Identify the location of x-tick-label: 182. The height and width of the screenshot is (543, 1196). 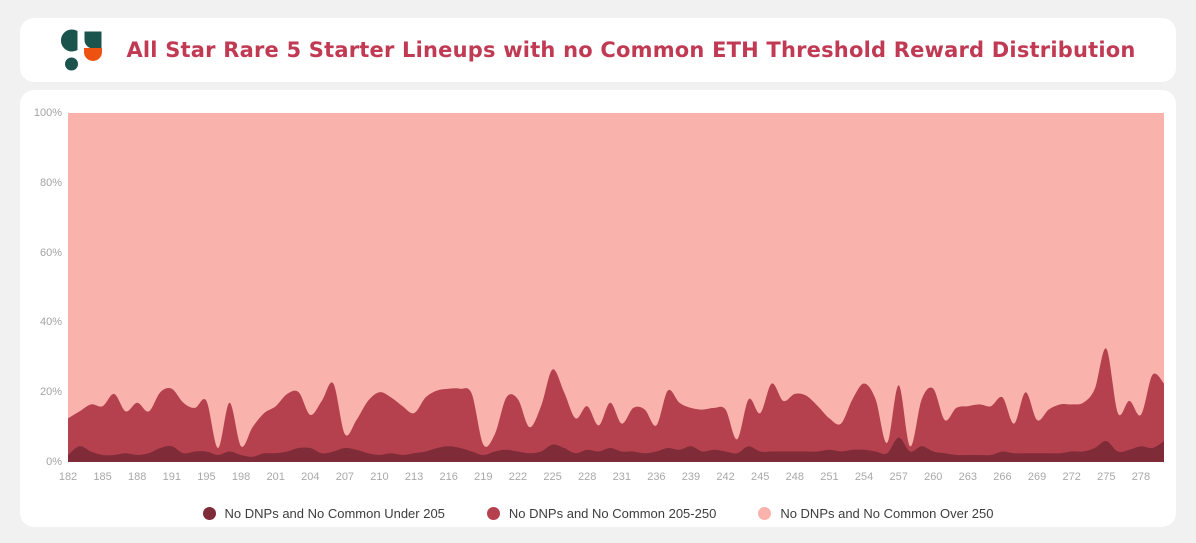
(68, 477).